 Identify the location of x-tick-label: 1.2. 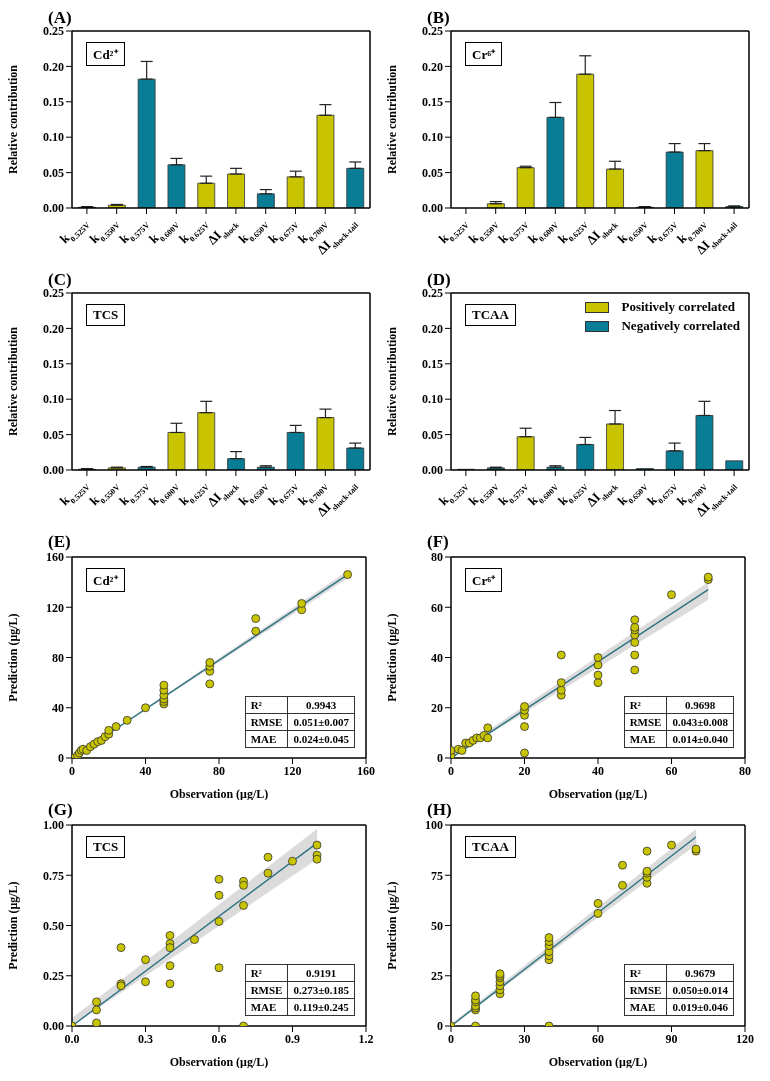
(366, 1038).